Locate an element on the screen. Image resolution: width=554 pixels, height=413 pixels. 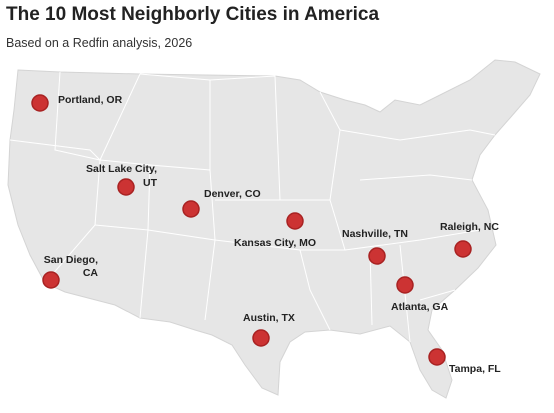
city-label: CA is located at coordinates (91, 273).